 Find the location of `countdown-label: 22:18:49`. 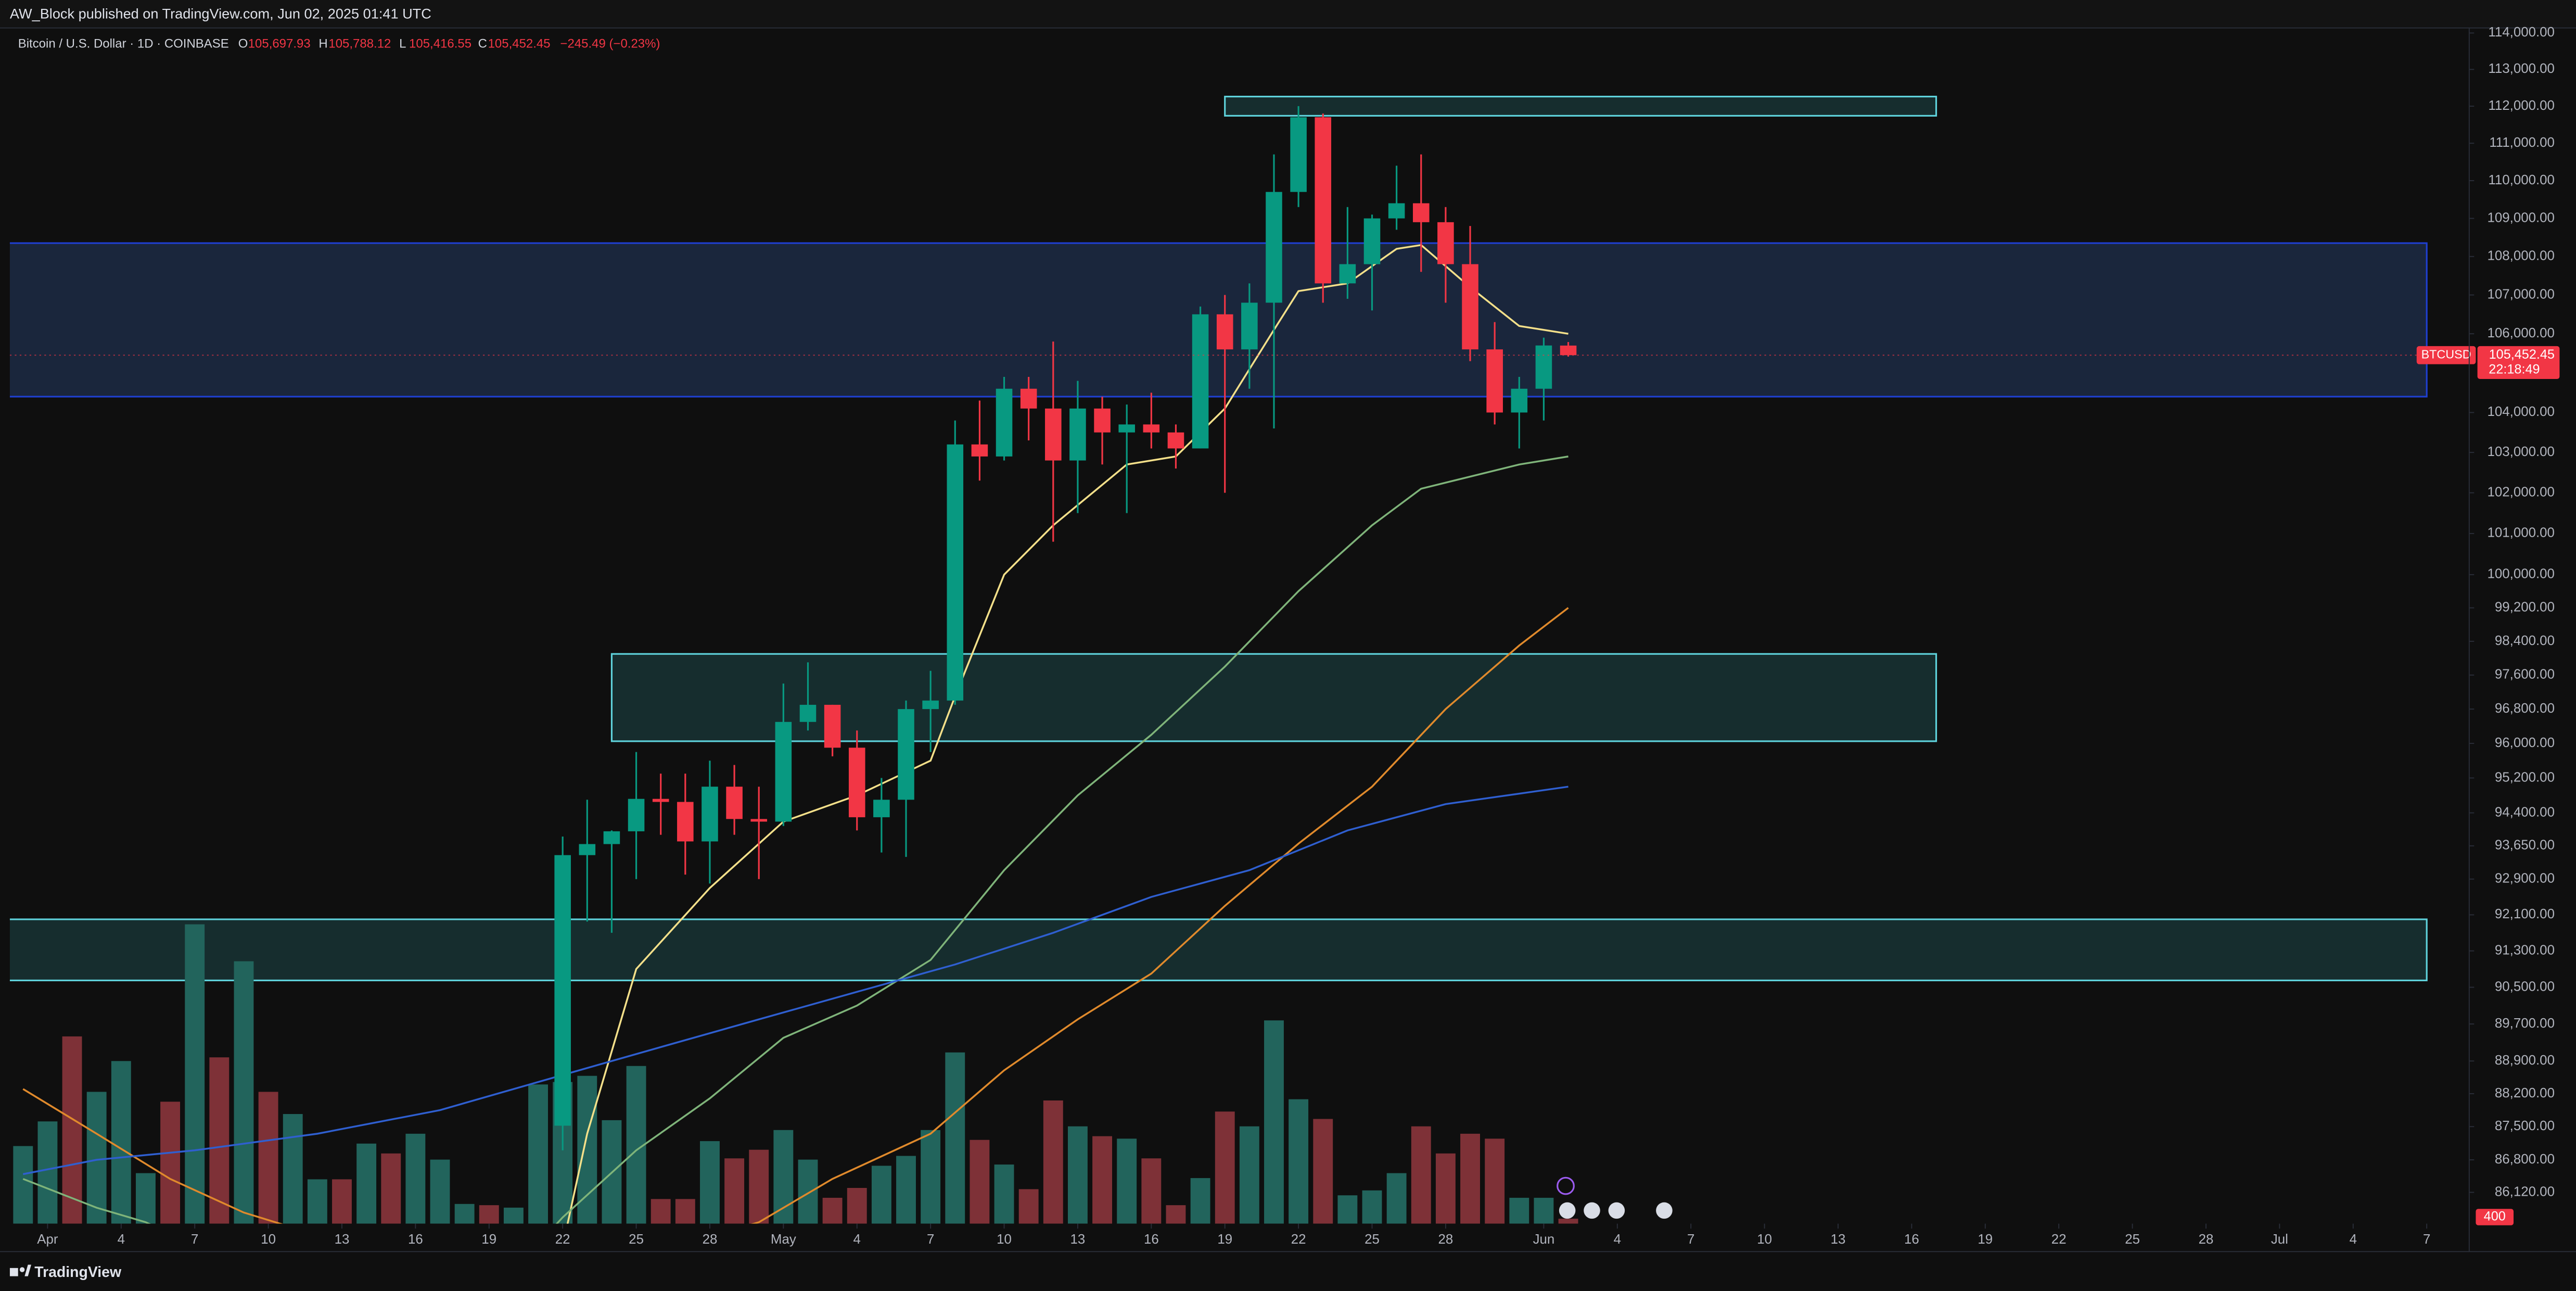

countdown-label: 22:18:49 is located at coordinates (2514, 369).